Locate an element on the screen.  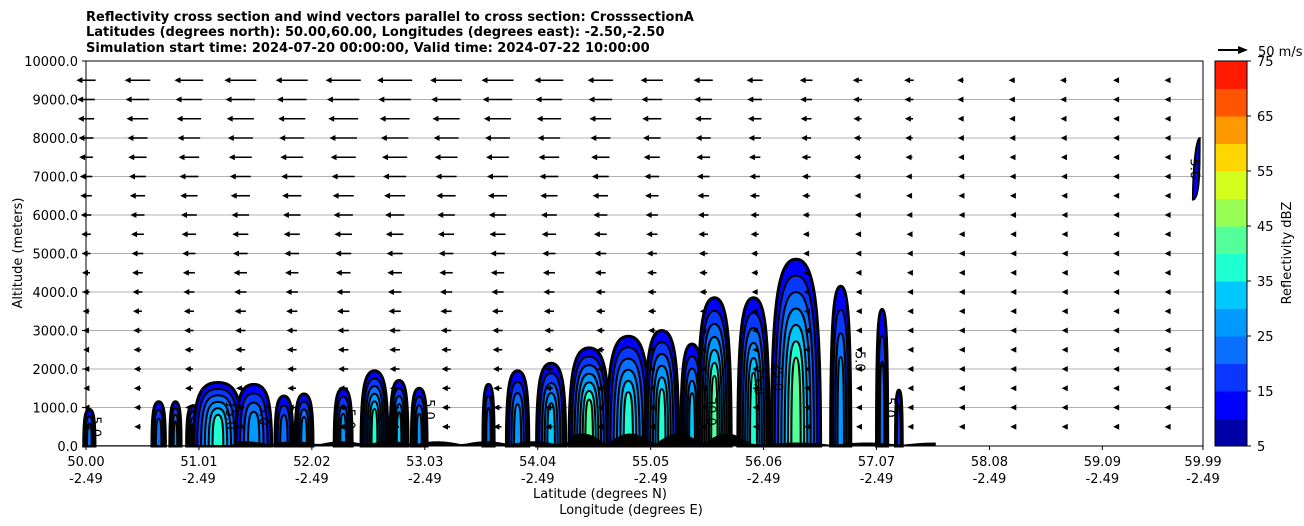
y-tick-label: 4000.0 is located at coordinates (56, 293).